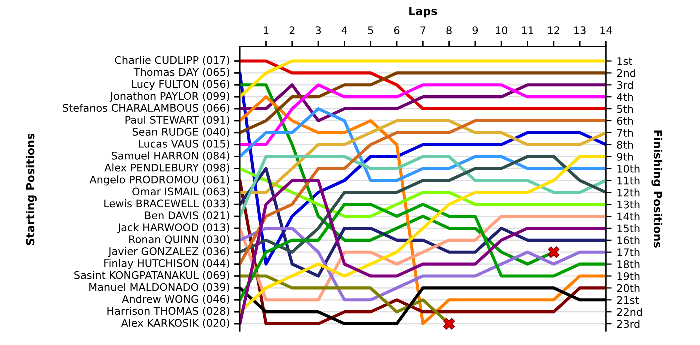 Image resolution: width=700 pixels, height=345 pixels. Describe the element at coordinates (345, 30) in the screenshot. I see `x-tick-label: 4` at that location.